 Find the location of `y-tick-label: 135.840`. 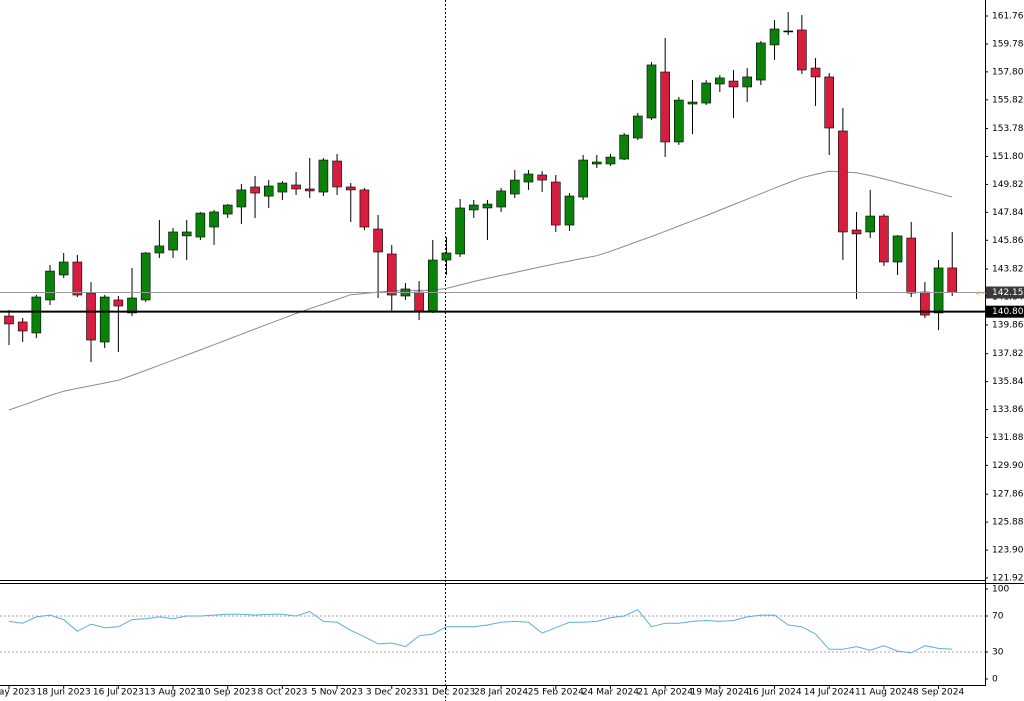

y-tick-label: 135.840 is located at coordinates (1008, 382).